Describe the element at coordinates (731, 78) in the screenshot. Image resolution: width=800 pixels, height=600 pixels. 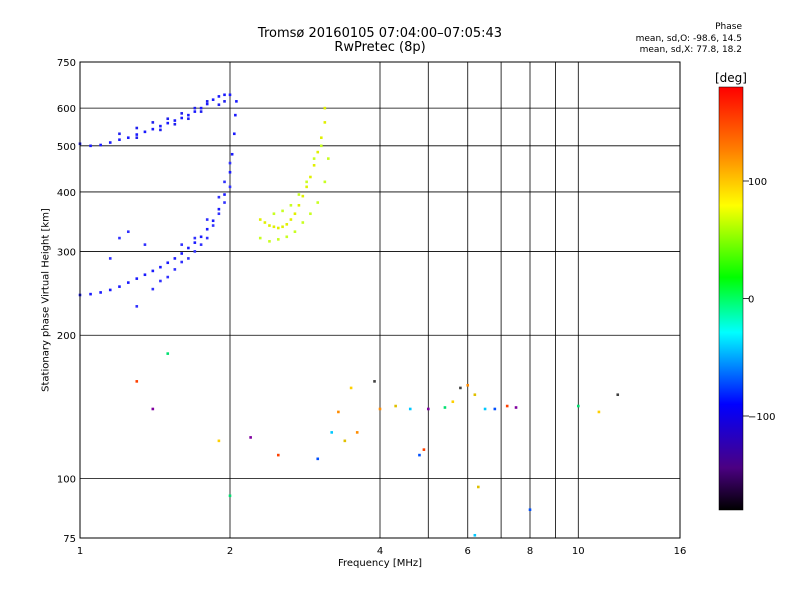
I see `colorbar-label: [deg]` at that location.